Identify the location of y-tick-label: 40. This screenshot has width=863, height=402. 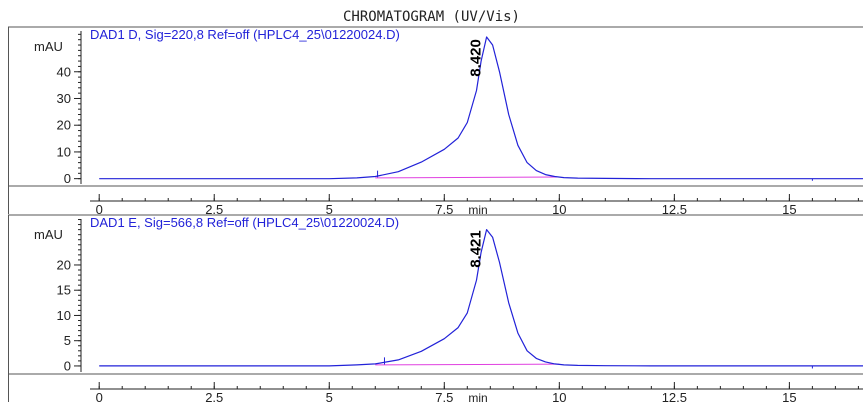
(64, 71).